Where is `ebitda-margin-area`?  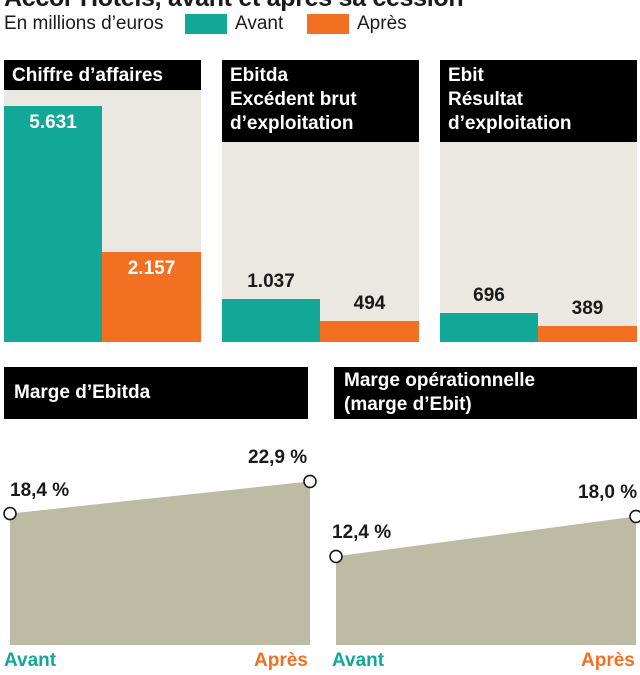
ebitda-margin-area is located at coordinates (160, 563).